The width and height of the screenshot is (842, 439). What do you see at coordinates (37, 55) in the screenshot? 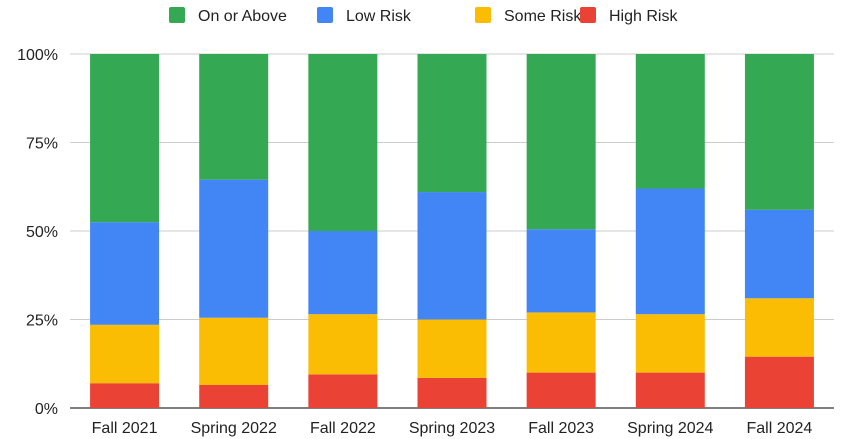
I see `y-tick-label: 100%` at bounding box center [37, 55].